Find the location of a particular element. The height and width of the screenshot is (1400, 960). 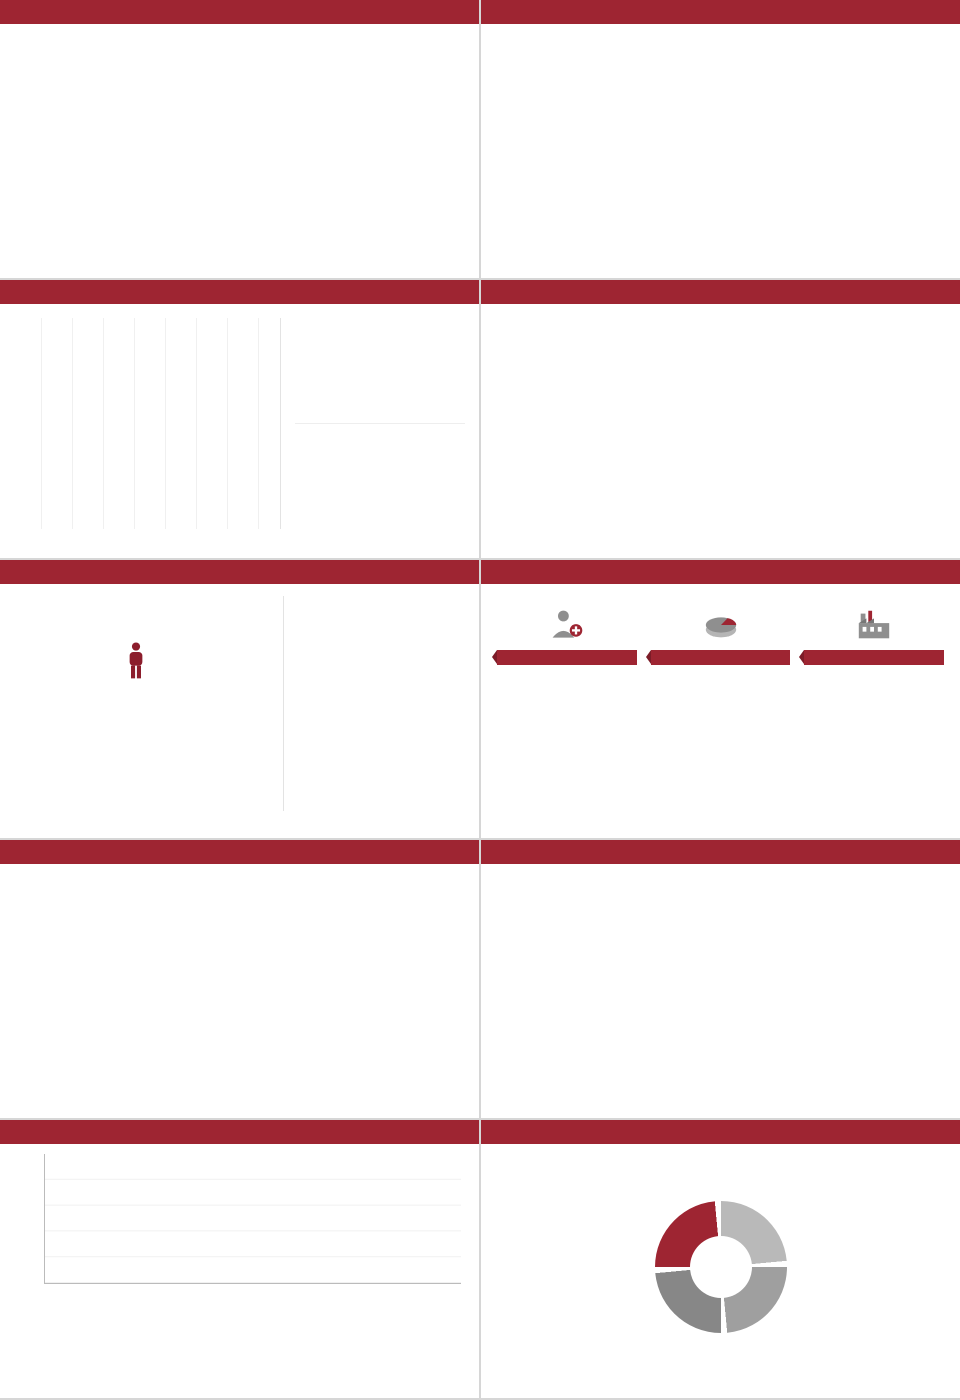

slide-20-body is located at coordinates (239, 1263).